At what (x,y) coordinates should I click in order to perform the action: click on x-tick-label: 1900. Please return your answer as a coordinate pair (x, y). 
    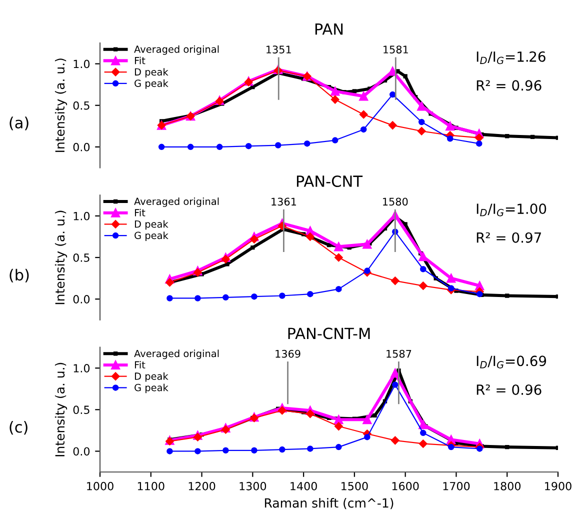
    Looking at the image, I should click on (558, 486).